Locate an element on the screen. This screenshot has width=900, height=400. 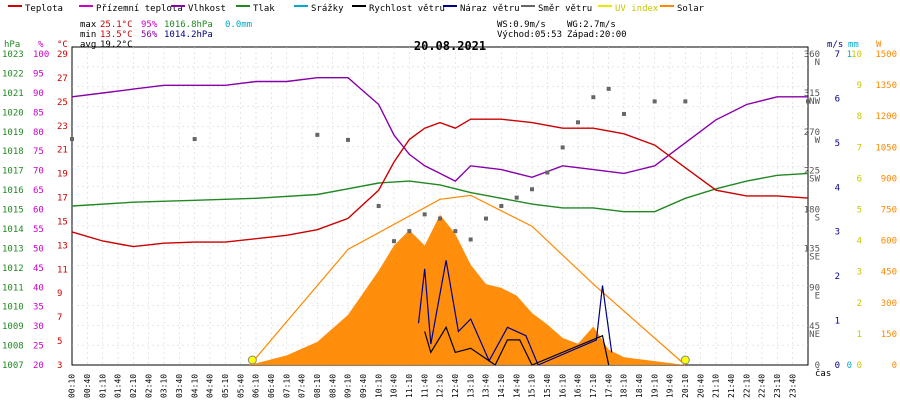
w-tick: 1350 is located at coordinates (886, 86).